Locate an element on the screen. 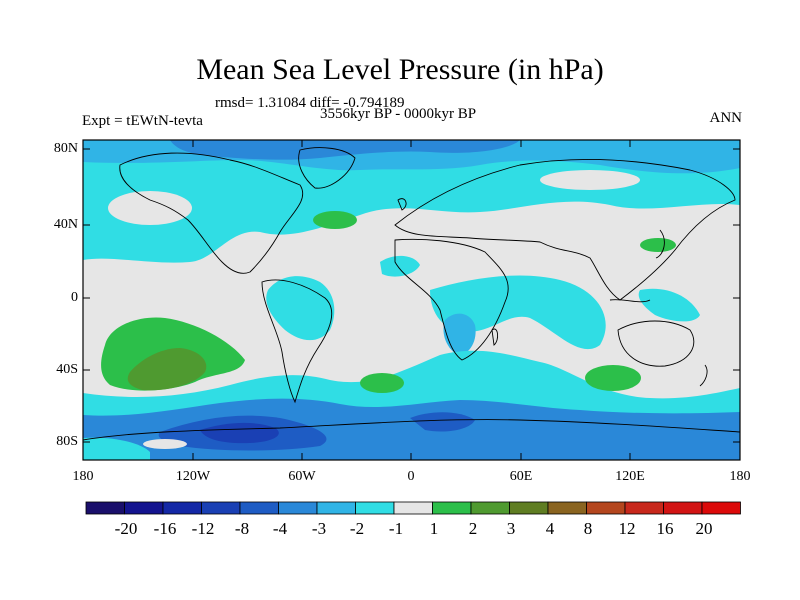 The width and height of the screenshot is (800, 600). antarctic-neutral is located at coordinates (165, 444).